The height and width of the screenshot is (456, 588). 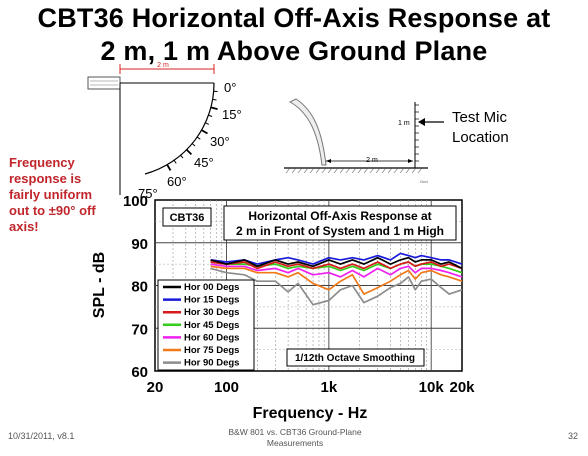 What do you see at coordinates (295, 432) in the screenshot?
I see `footer-center-line-1: B&W 801 vs. CBT36 Ground-Plane` at bounding box center [295, 432].